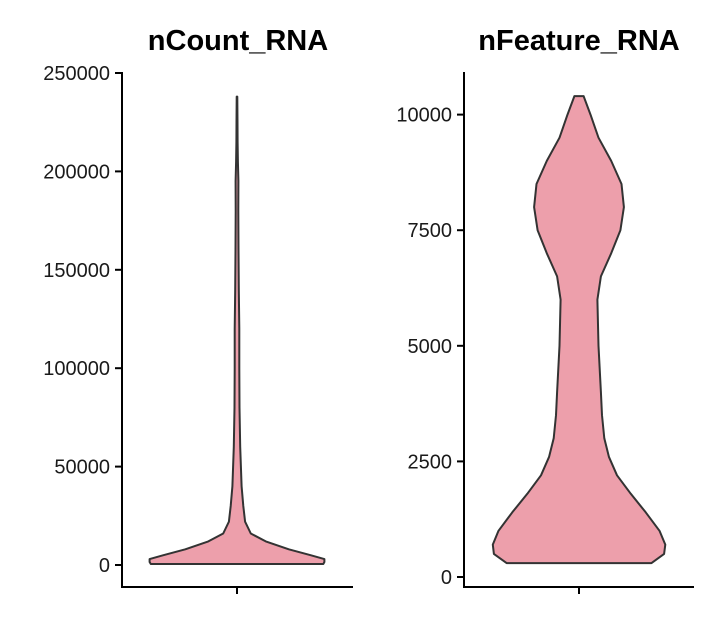  What do you see at coordinates (76, 369) in the screenshot?
I see `y-tick-label: 100000` at bounding box center [76, 369].